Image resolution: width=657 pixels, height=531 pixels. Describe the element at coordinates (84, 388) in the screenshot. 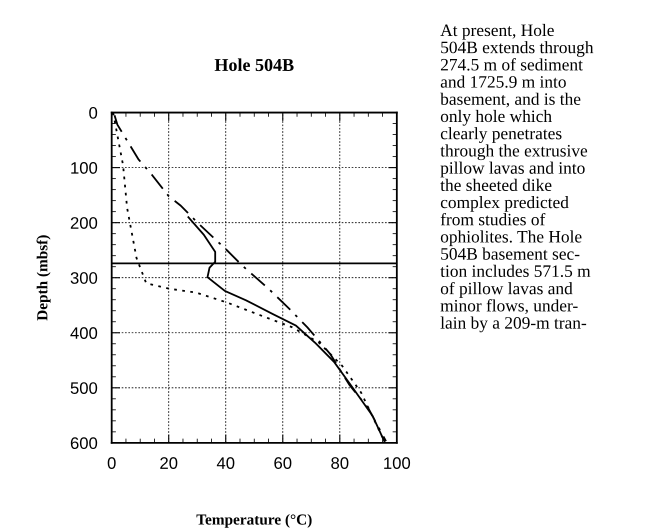

I see `y-tick-label: 500` at that location.